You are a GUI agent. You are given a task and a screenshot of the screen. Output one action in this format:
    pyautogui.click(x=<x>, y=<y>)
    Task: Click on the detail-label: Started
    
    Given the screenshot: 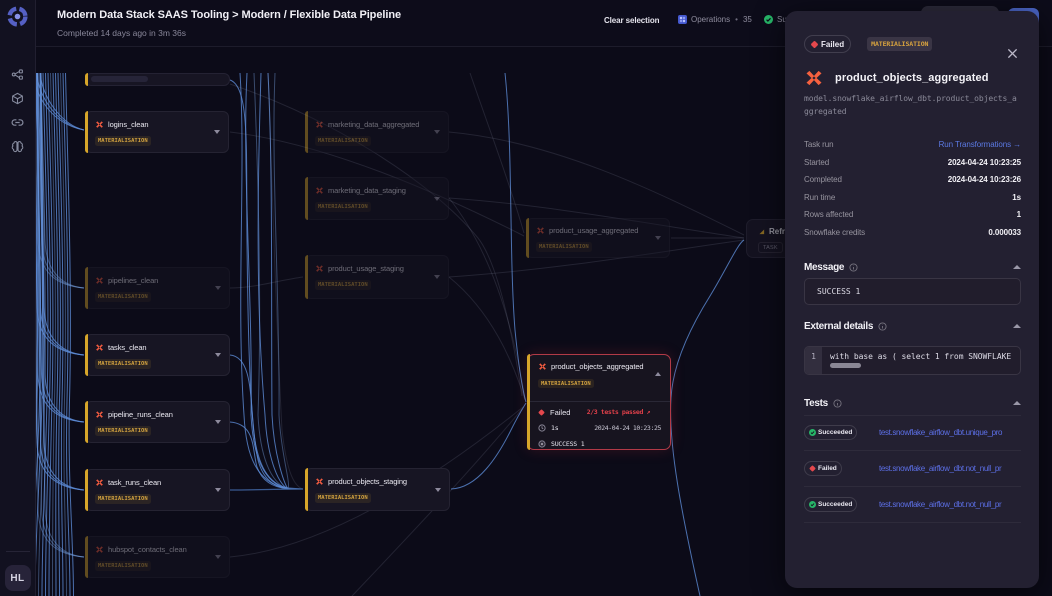 What is the action you would take?
    pyautogui.click(x=817, y=162)
    